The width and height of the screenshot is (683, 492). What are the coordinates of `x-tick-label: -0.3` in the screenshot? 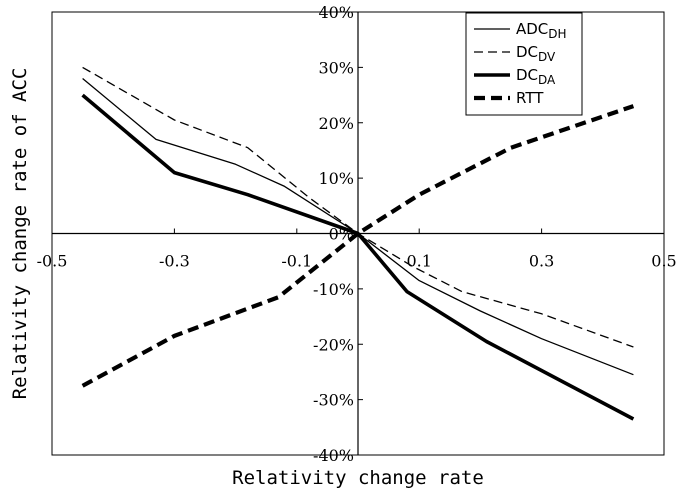 It's located at (174, 261).